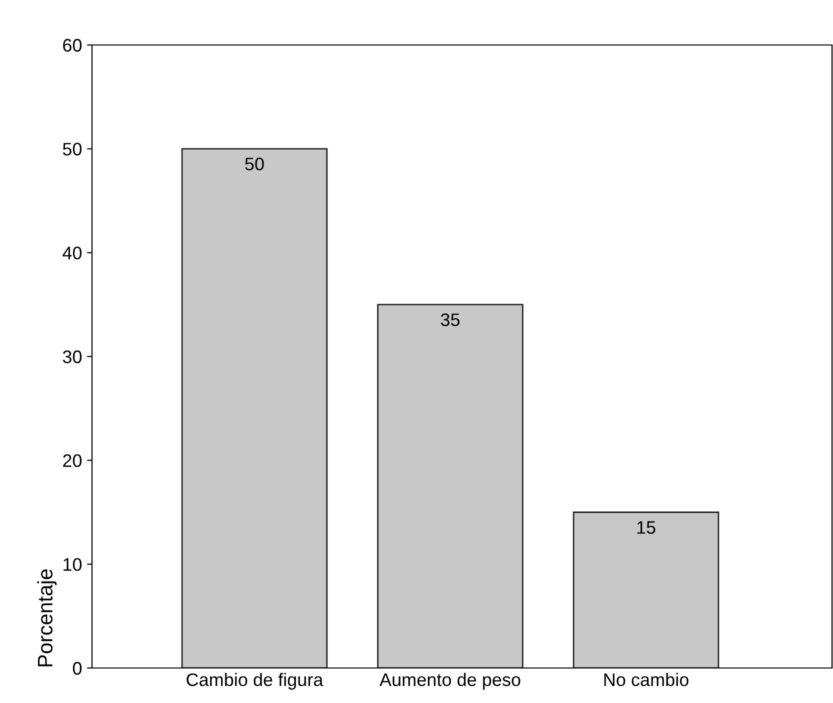 The width and height of the screenshot is (833, 703). I want to click on data-label: 15, so click(646, 527).